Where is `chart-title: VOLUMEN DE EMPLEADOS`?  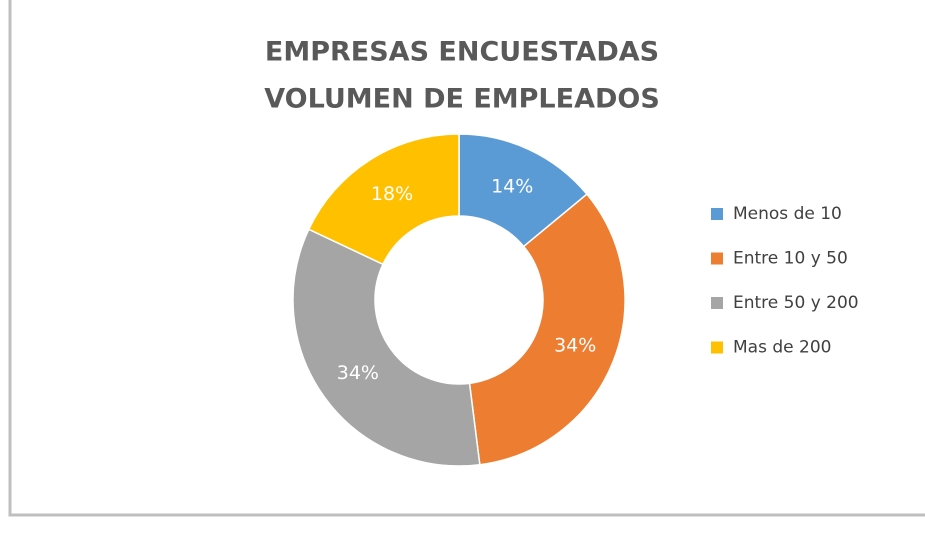
chart-title: VOLUMEN DE EMPLEADOS is located at coordinates (462, 99).